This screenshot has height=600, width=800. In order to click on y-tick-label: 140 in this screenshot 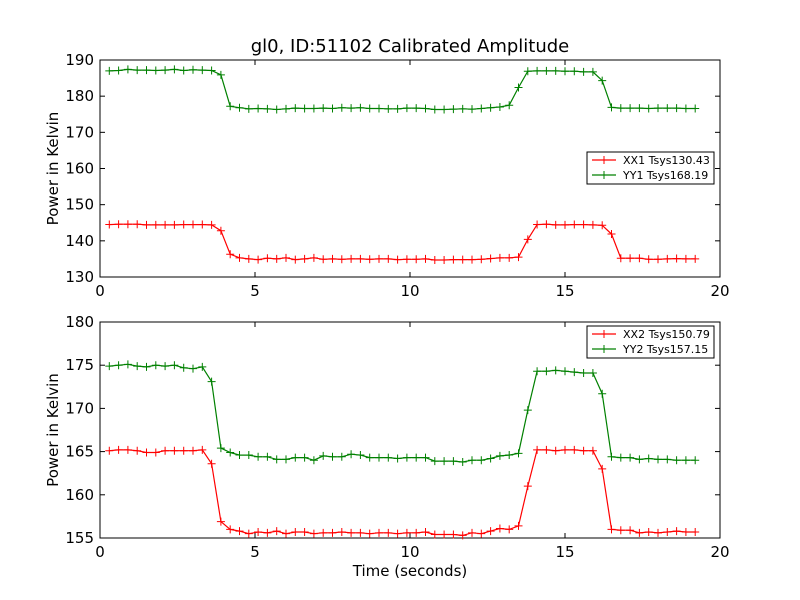, I will do `click(79, 241)`.